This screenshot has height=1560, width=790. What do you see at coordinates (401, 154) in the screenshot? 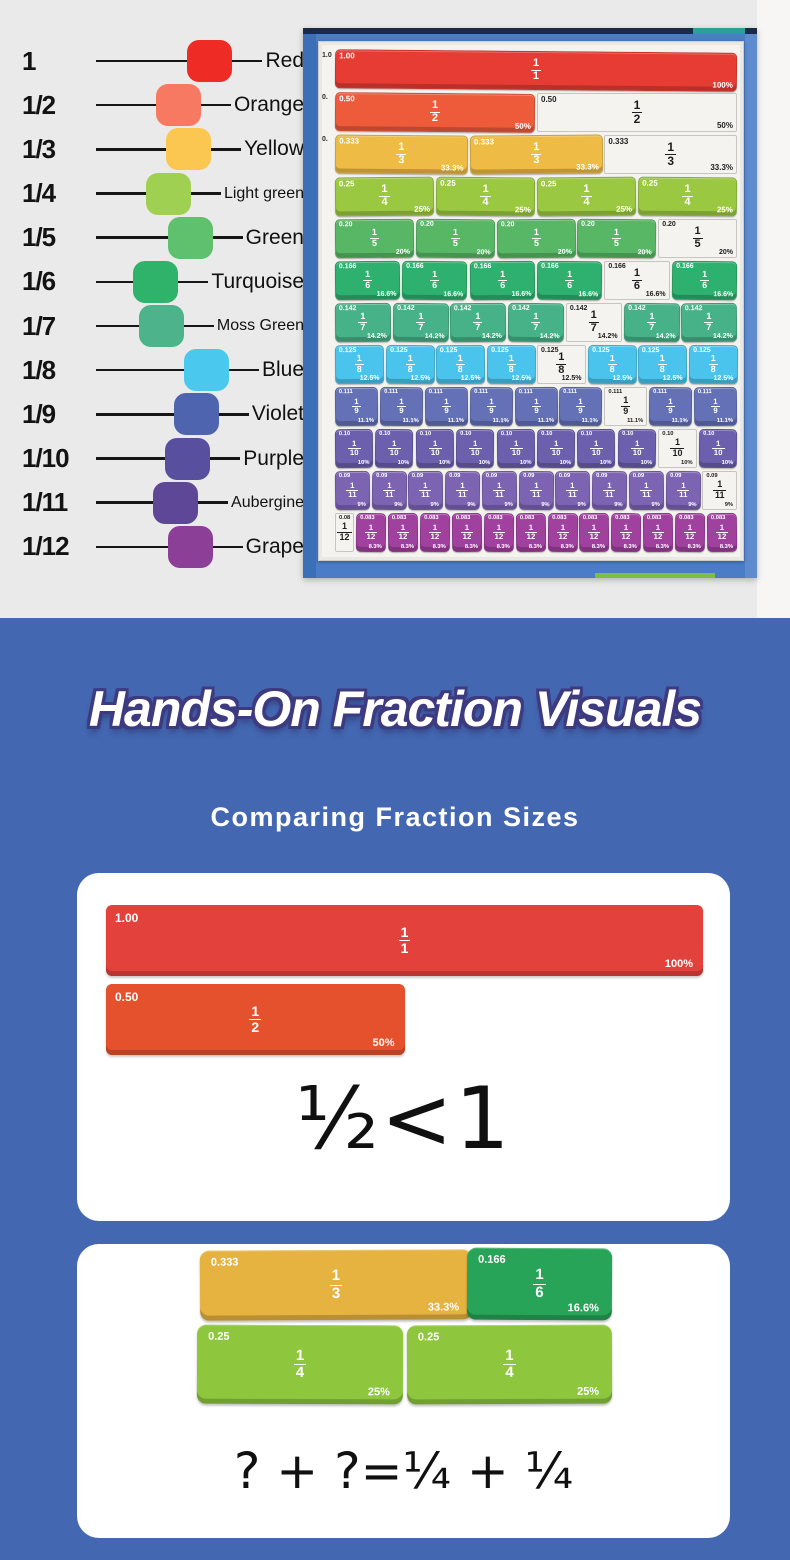
I see `fraction-tile: 0.333 1 3 33.3%` at bounding box center [401, 154].